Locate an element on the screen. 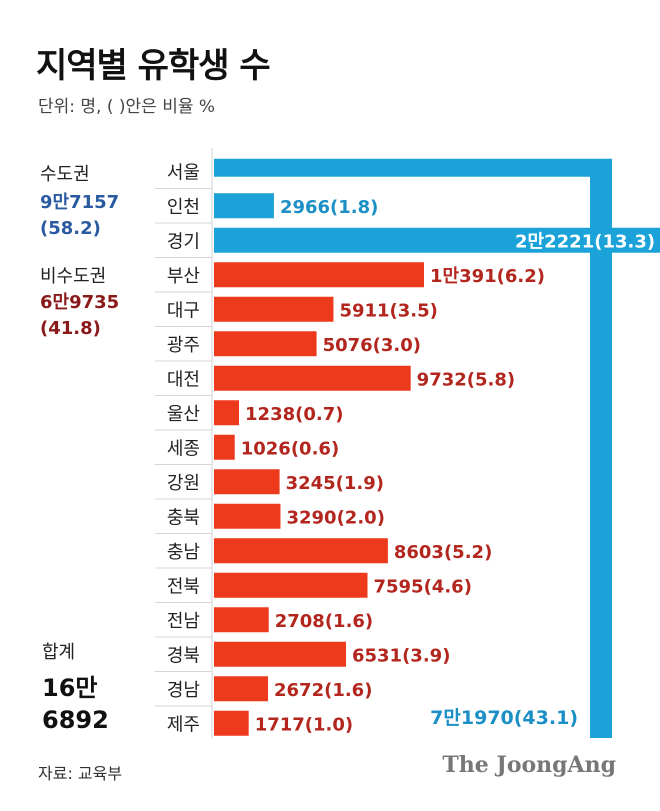  noncapital-total-pct: (41.8) is located at coordinates (70, 328).